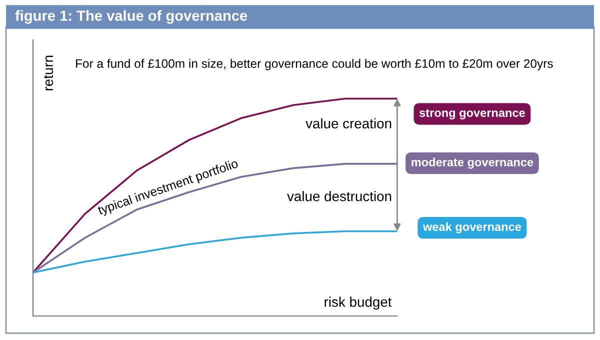 This screenshot has width=600, height=340. Describe the element at coordinates (358, 303) in the screenshot. I see `x-axis-title: risk budget` at that location.